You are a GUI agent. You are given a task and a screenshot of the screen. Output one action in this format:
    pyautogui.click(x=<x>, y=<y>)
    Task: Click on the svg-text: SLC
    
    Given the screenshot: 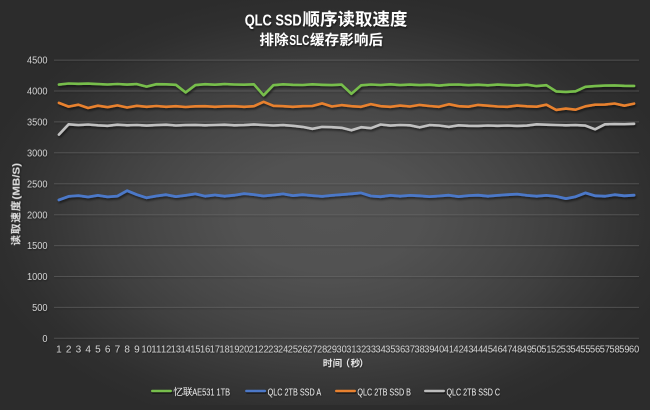 What is the action you would take?
    pyautogui.click(x=299, y=41)
    